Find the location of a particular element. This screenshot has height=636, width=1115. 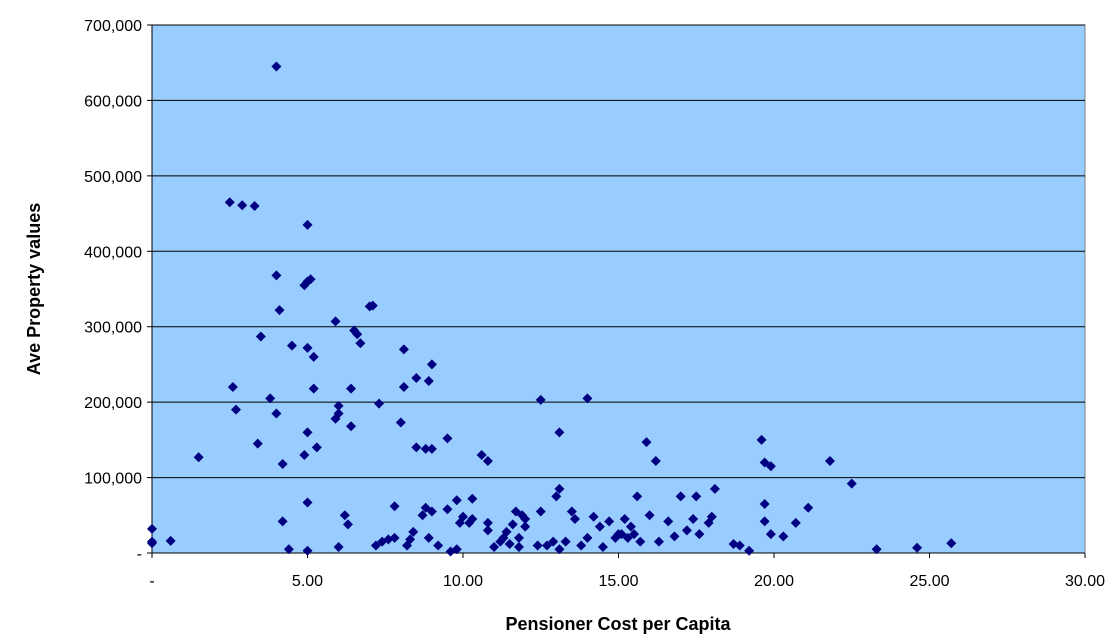

y-tick-label: 500,000 is located at coordinates (113, 177).